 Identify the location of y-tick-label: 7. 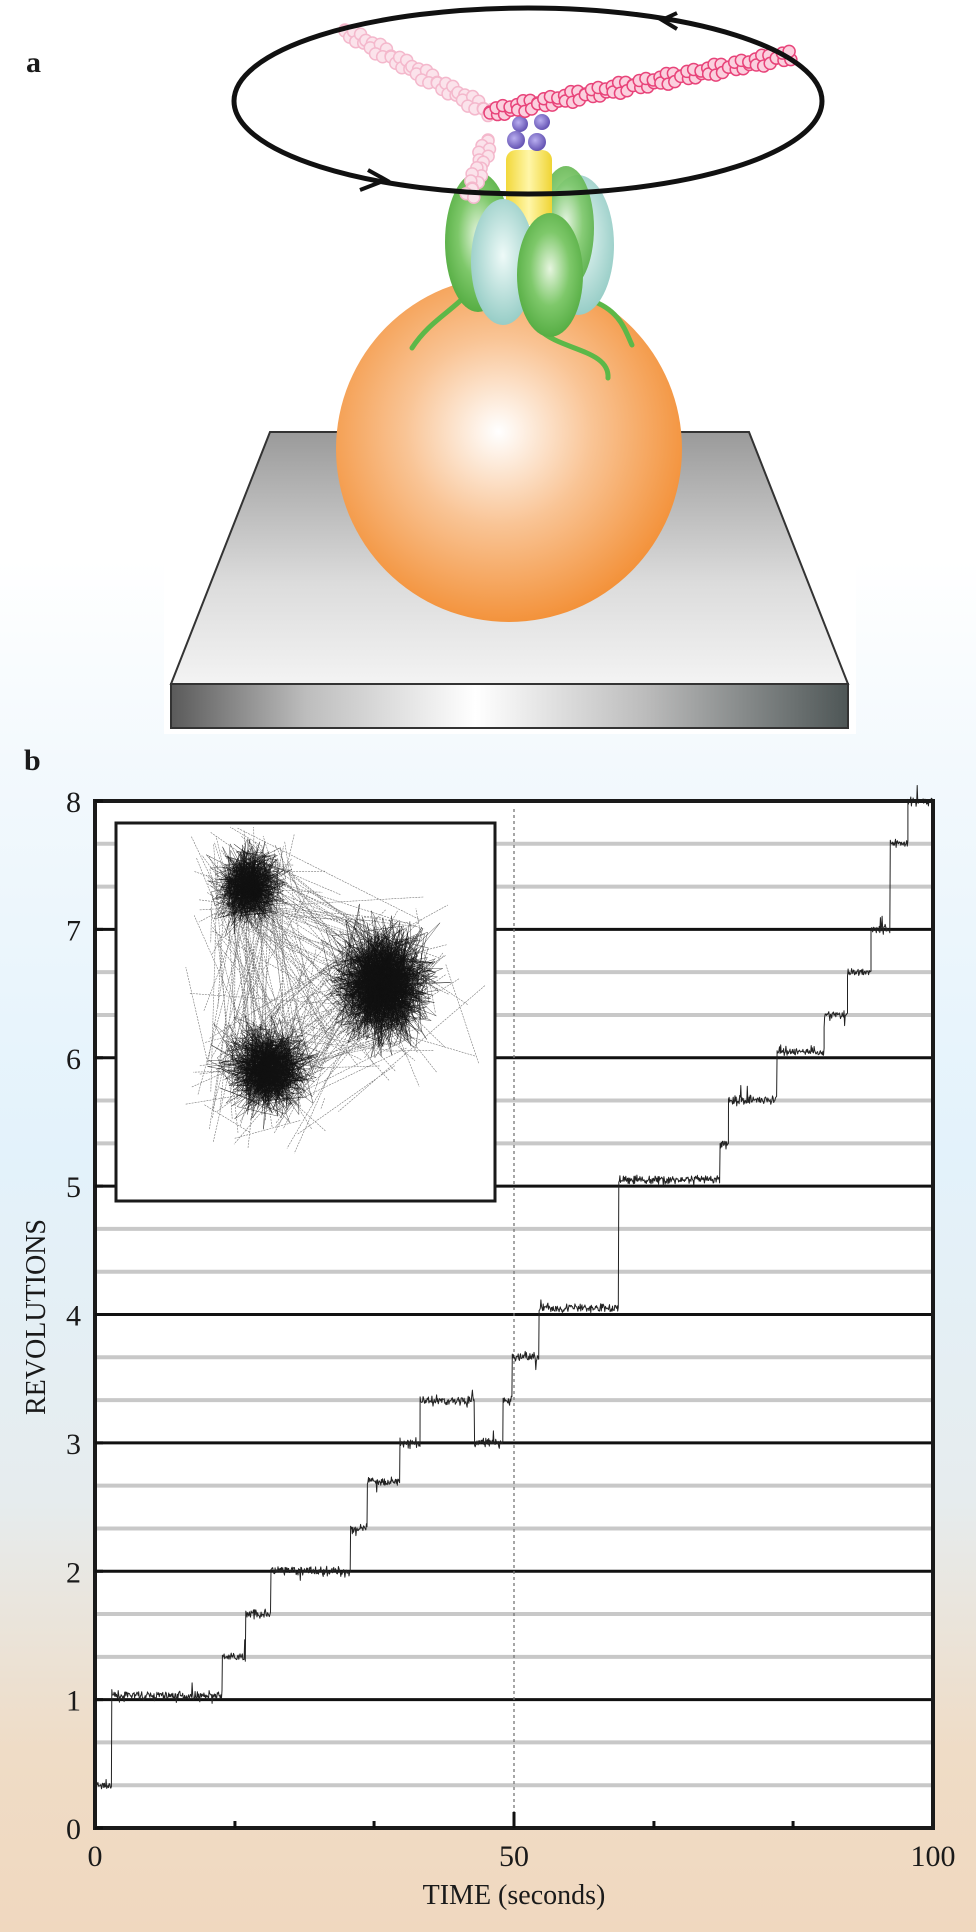
(73, 930).